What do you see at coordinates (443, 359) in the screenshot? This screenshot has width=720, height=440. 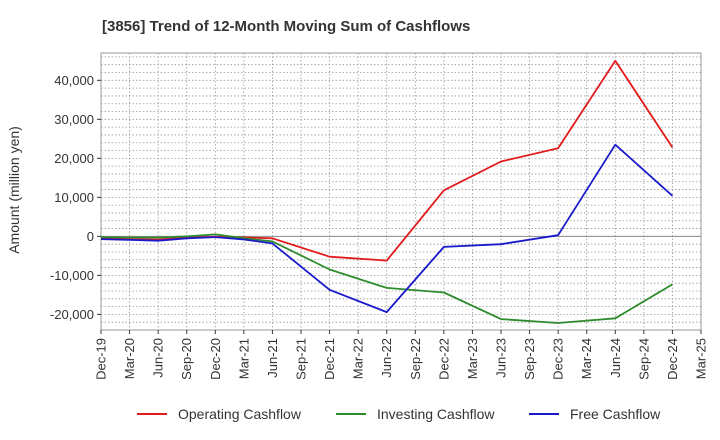 I see `x-tick-label: Dec-22` at bounding box center [443, 359].